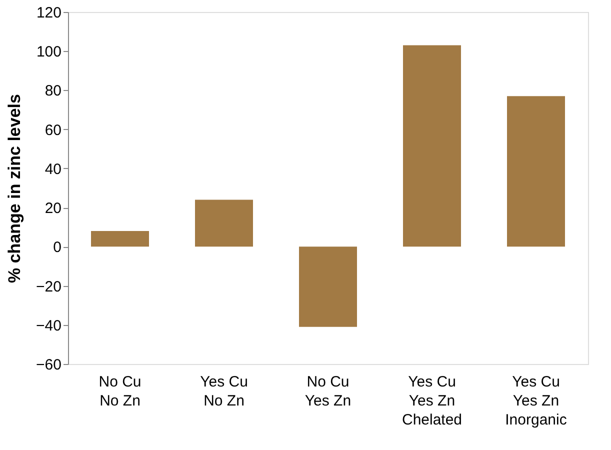 Image resolution: width=611 pixels, height=450 pixels. I want to click on y-tick-label: 120, so click(49, 13).